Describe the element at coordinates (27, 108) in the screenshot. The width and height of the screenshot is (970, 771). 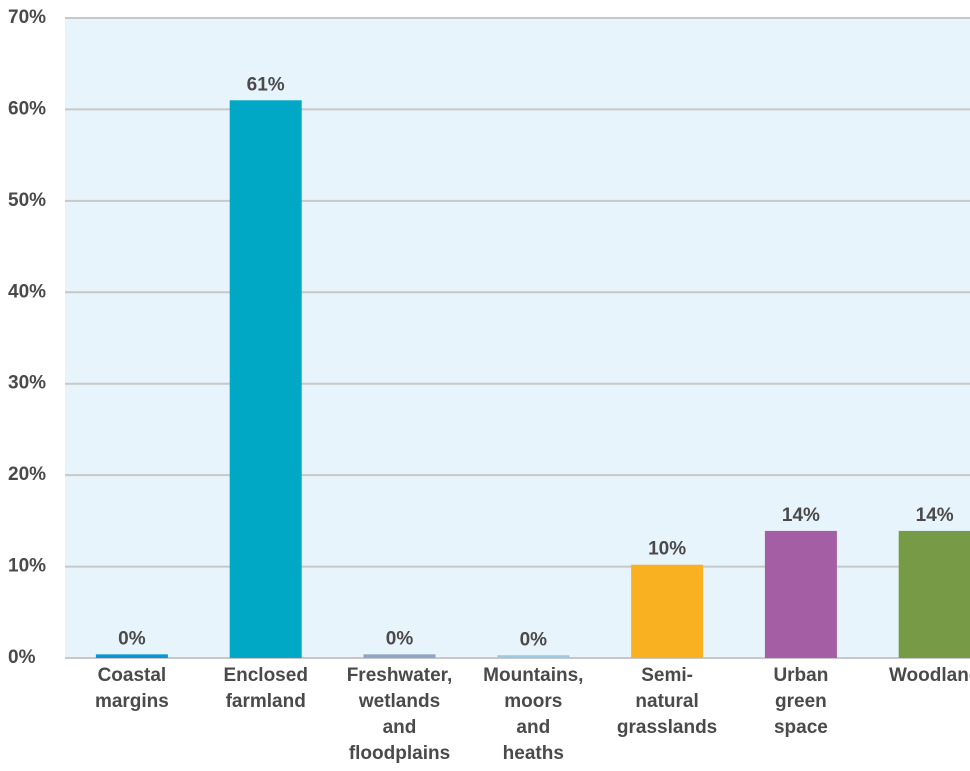
I see `y-tick-label: 60%` at that location.